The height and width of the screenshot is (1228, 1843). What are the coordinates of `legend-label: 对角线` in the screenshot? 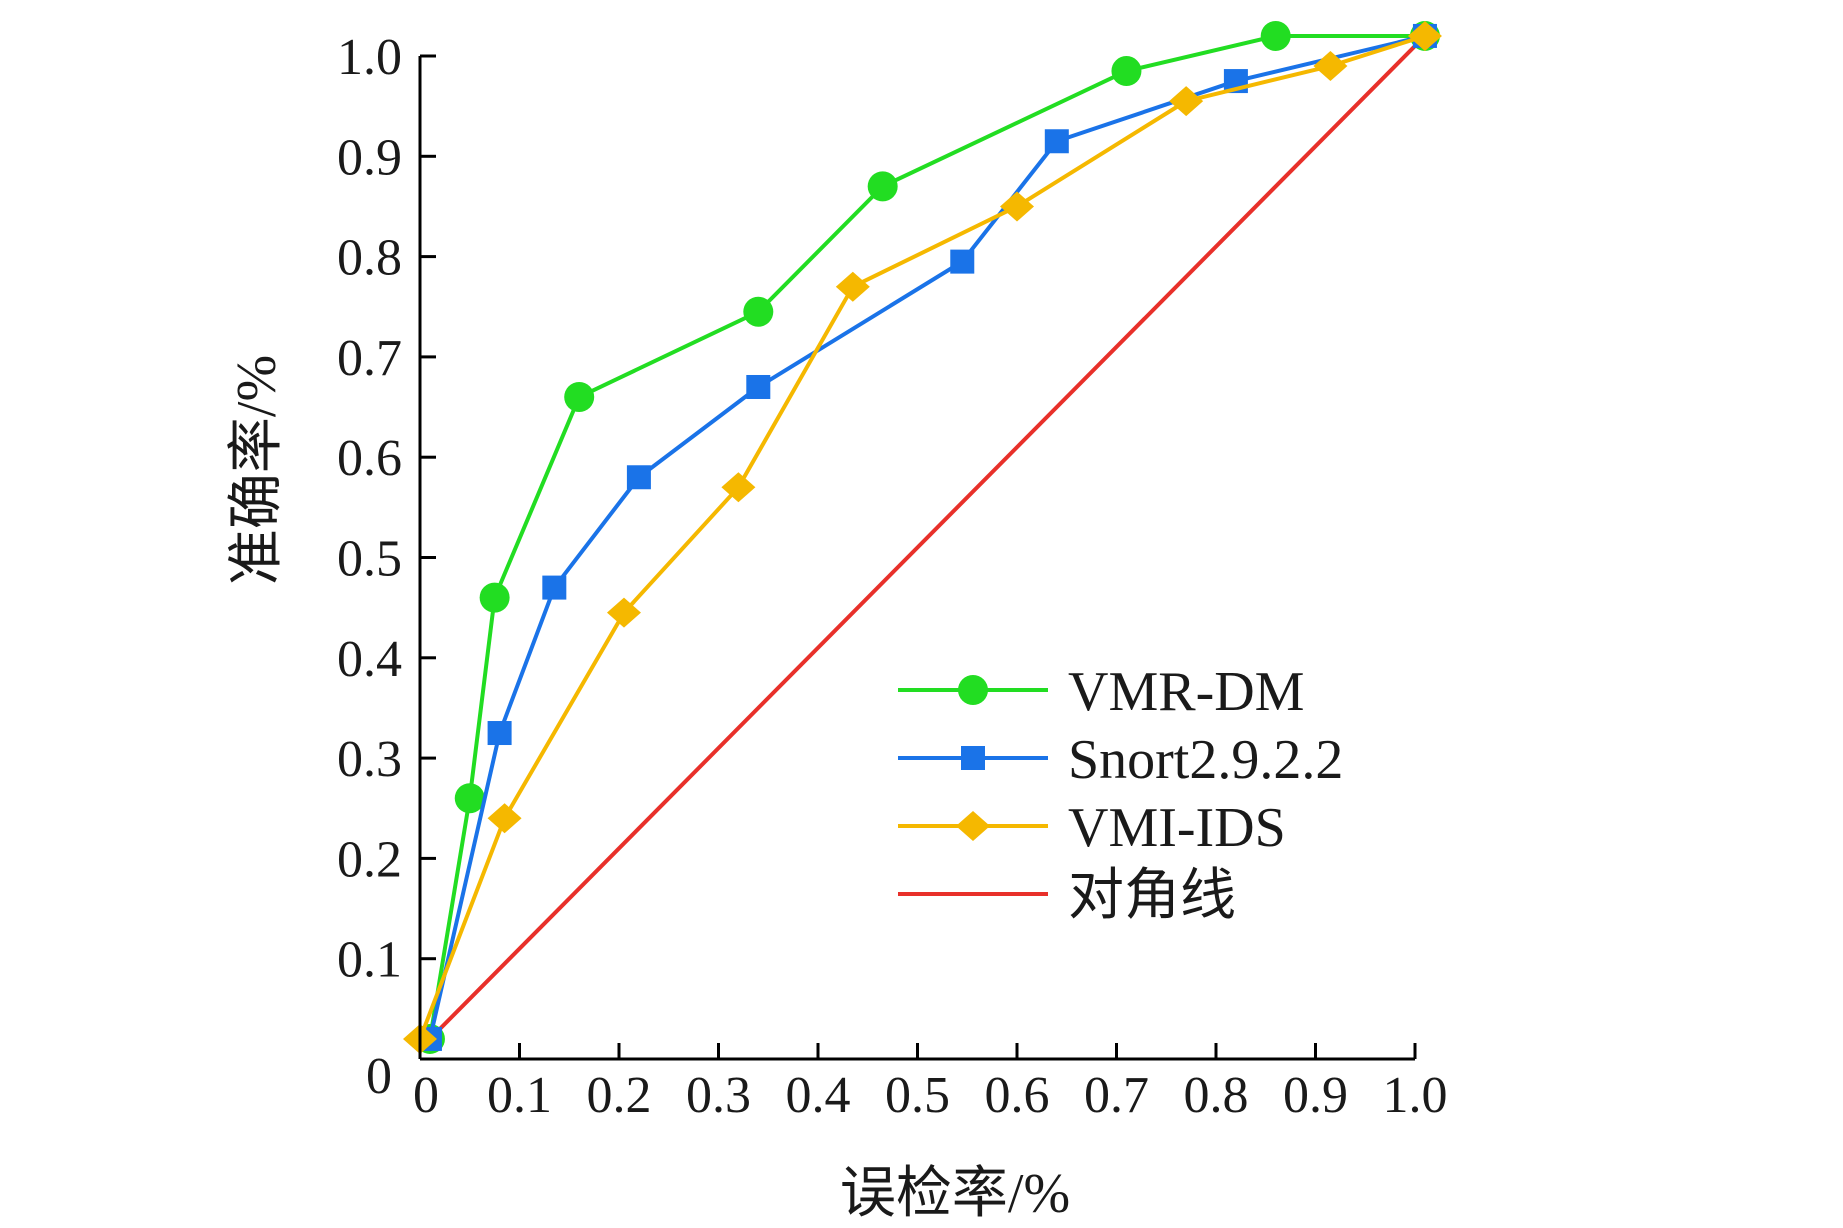 It's located at (1152, 896).